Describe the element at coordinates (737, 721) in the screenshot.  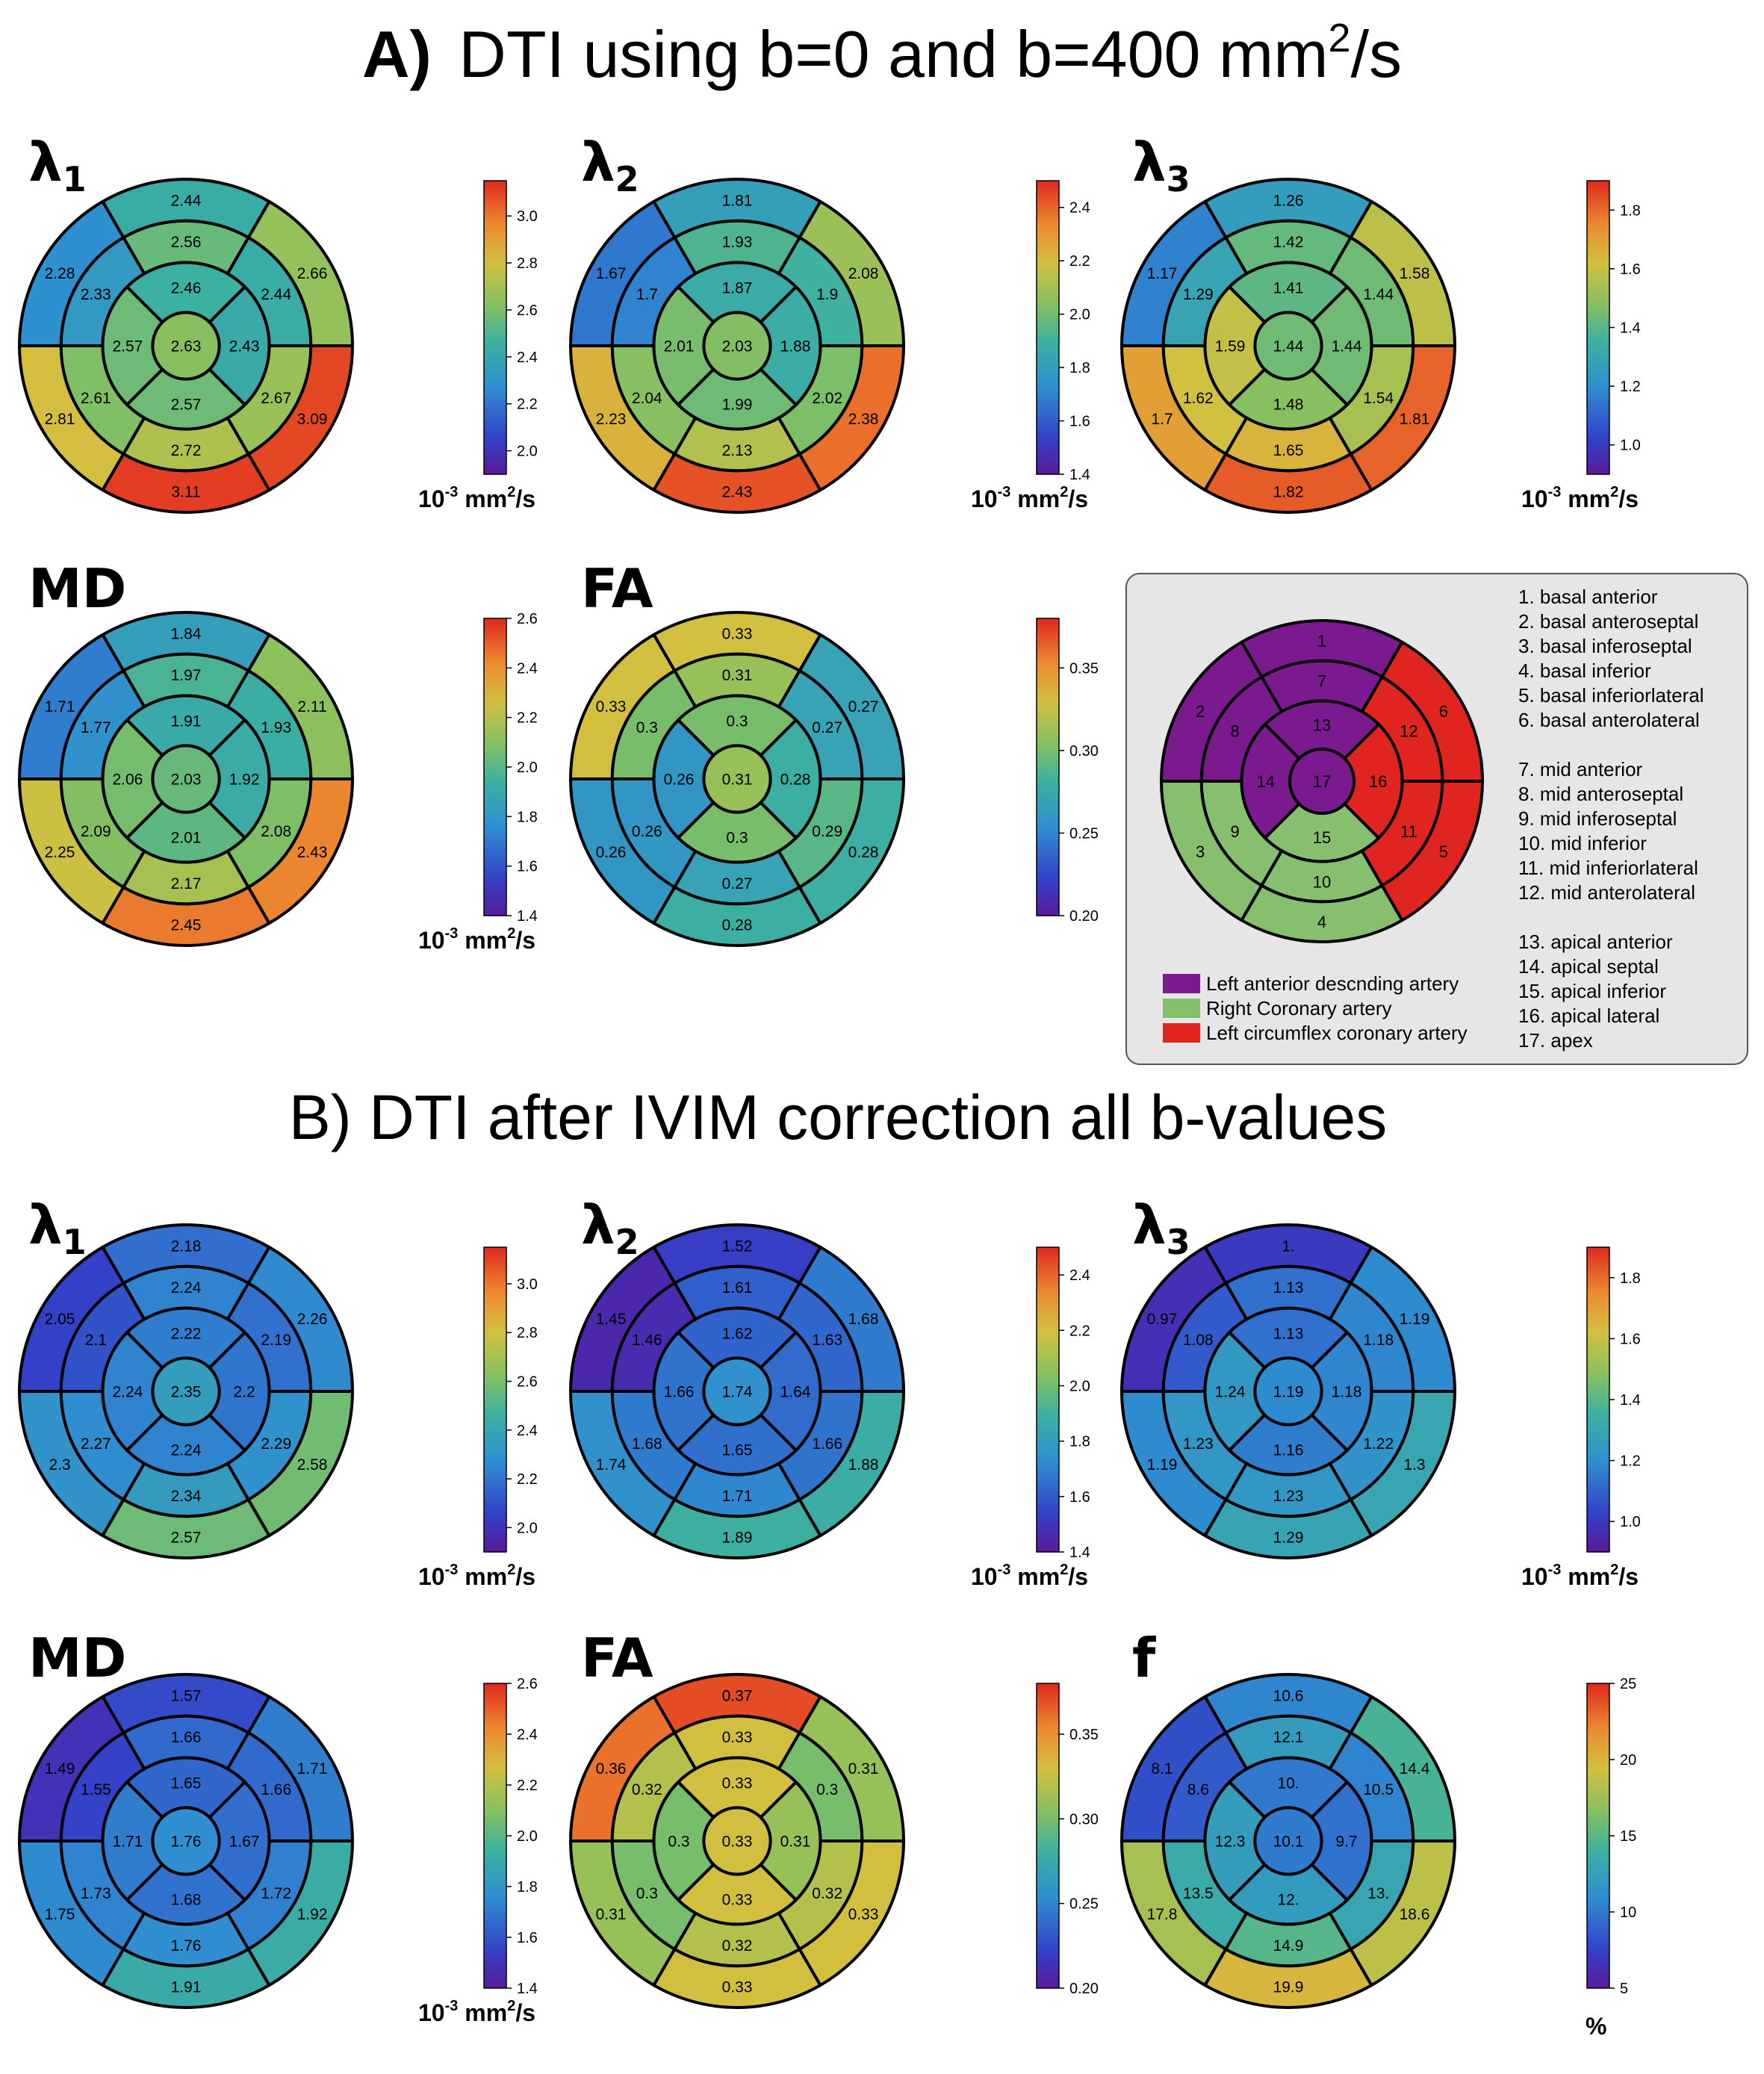
I see `segment-label-13: 0.3` at that location.